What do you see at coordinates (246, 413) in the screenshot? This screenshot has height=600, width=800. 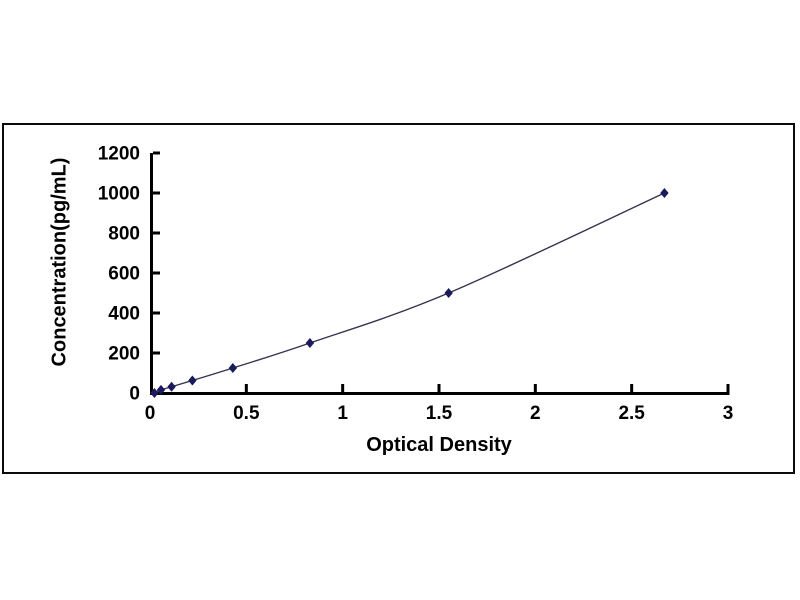 I see `x-tick-label: 0.5` at bounding box center [246, 413].